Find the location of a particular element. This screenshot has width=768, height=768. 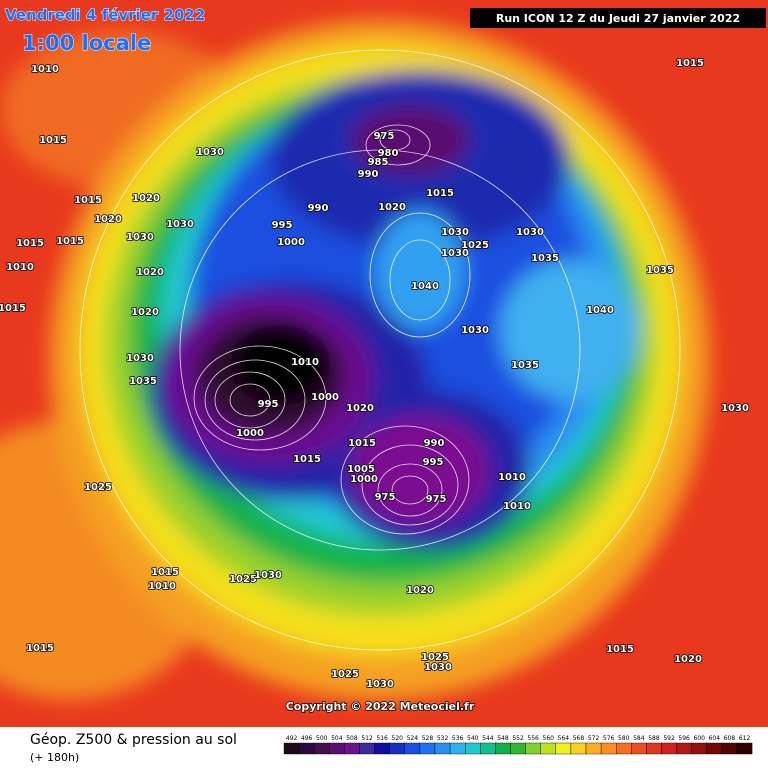

colorbar-label: 548 is located at coordinates (503, 738).